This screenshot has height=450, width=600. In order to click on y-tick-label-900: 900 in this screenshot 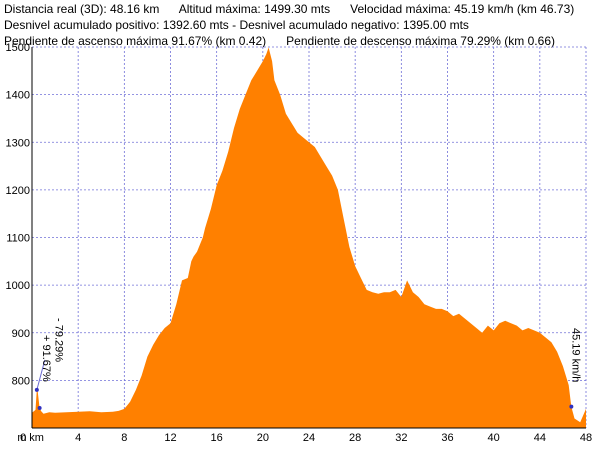, I will do `click(21, 334)`.